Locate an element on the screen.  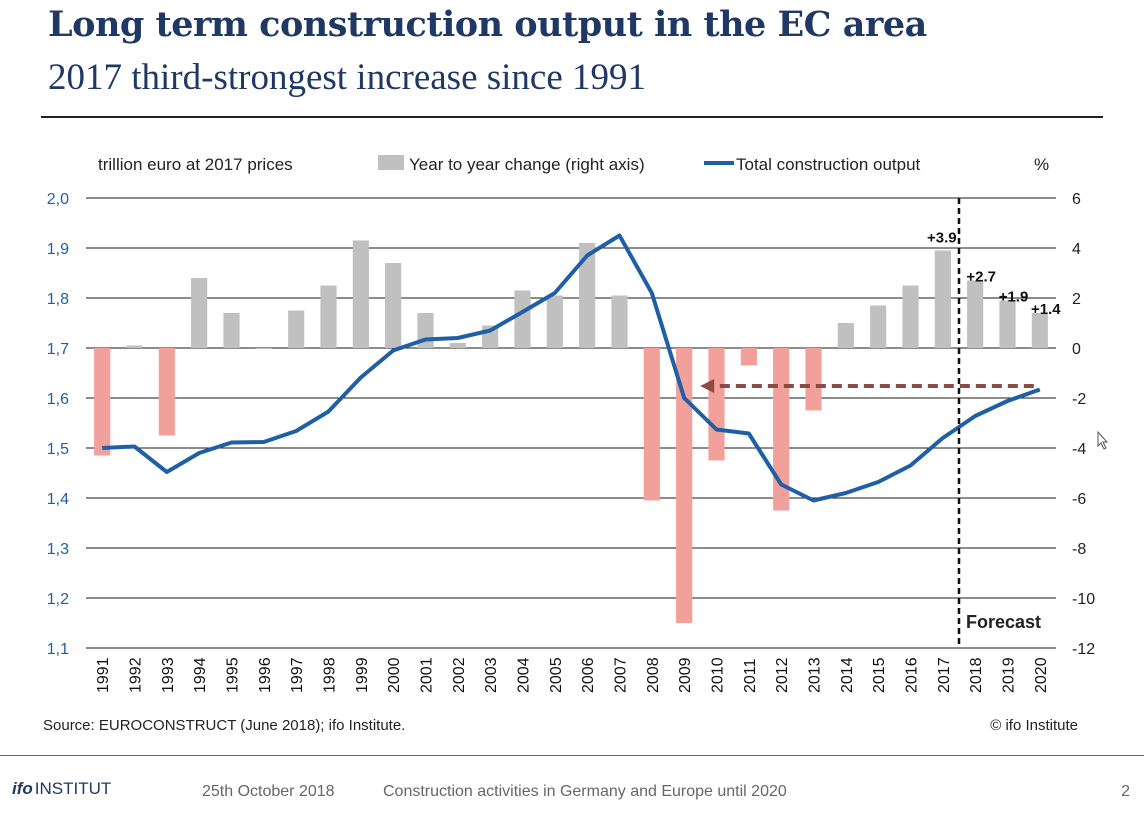
ifo-logo: ifo INSTITUT is located at coordinates (61, 789).